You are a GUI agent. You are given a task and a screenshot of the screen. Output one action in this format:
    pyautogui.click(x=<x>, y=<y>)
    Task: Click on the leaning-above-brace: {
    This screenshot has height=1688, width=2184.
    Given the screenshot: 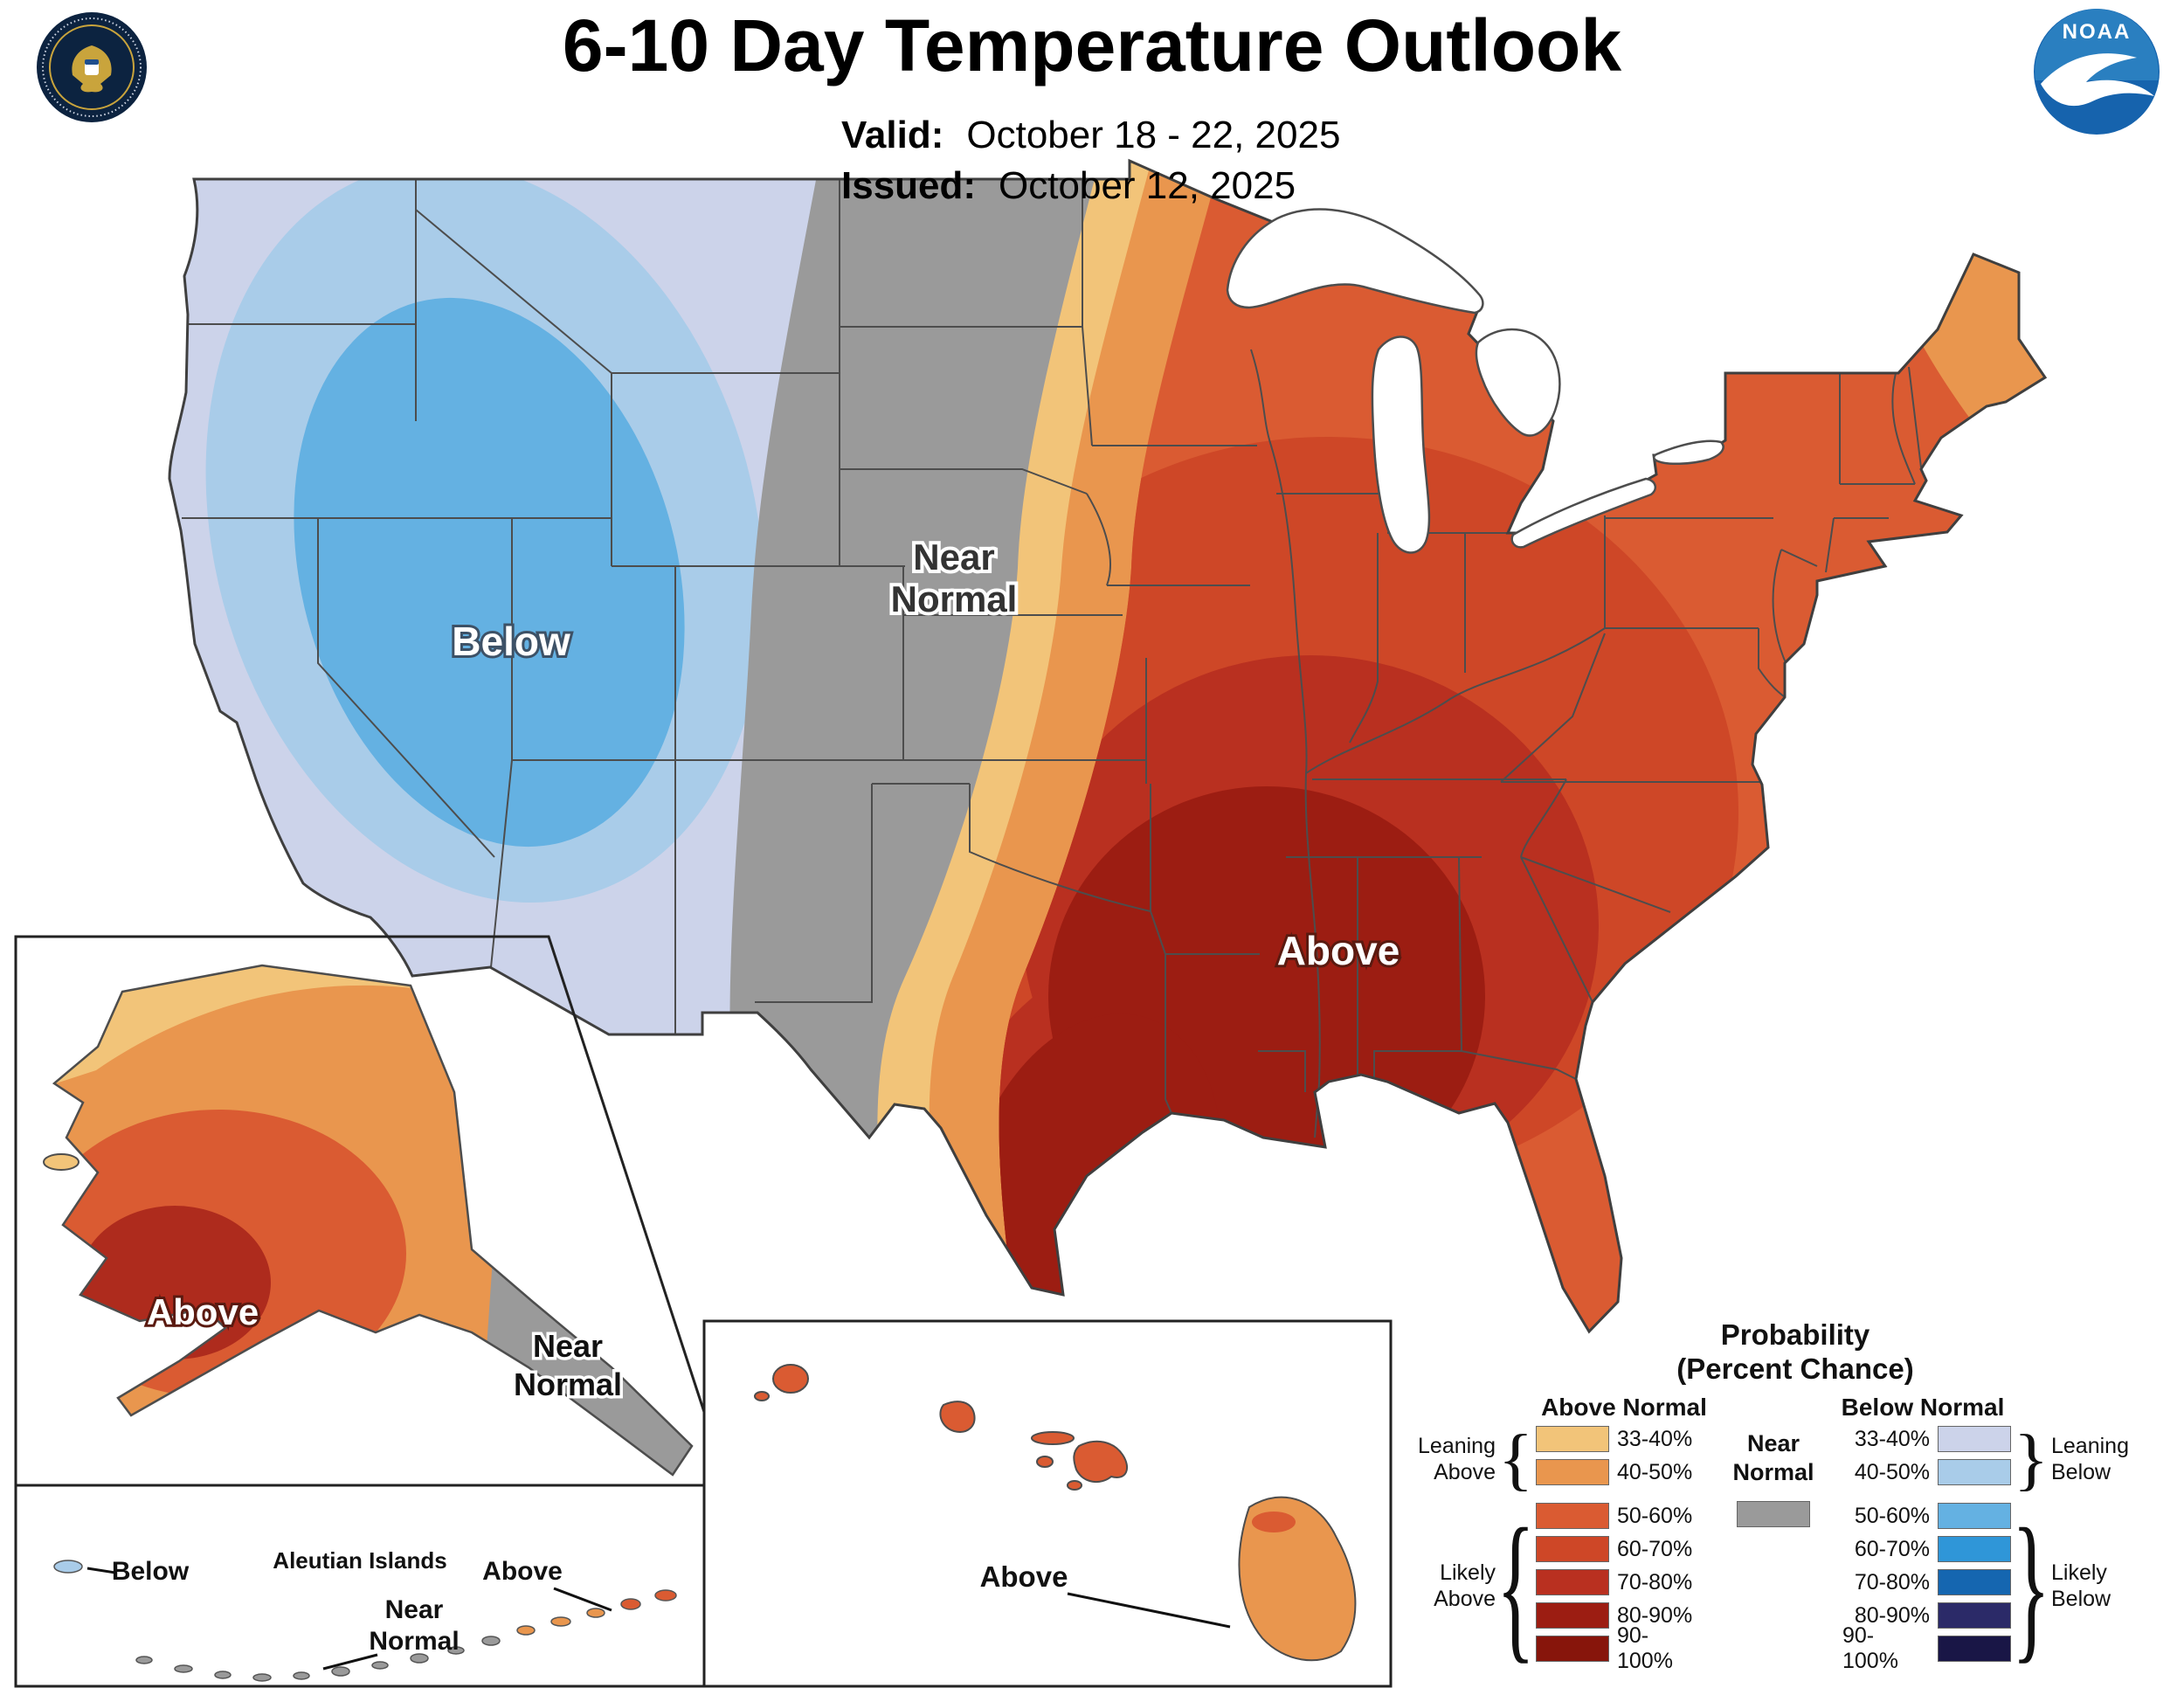 What is the action you would take?
    pyautogui.click(x=1515, y=1459)
    